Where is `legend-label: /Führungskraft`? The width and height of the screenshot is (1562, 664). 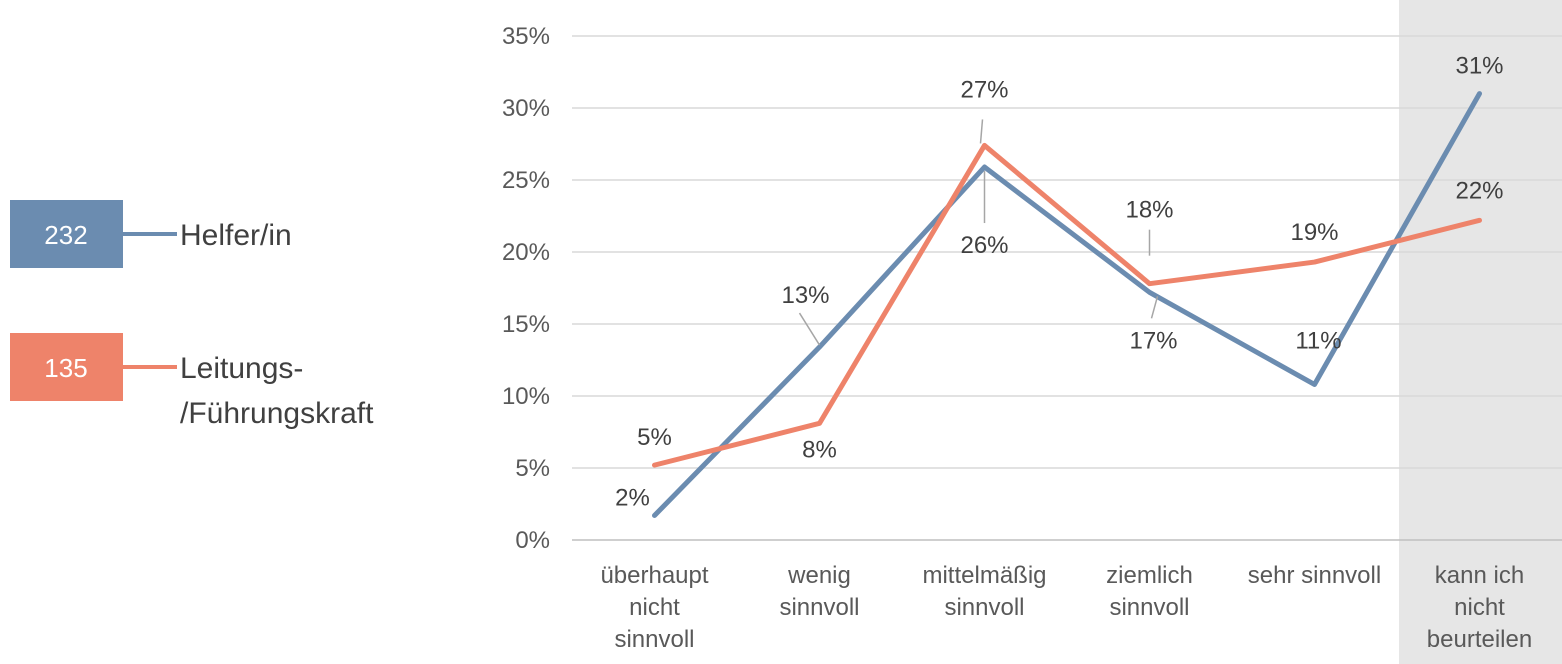
legend-label: /Führungskraft is located at coordinates (277, 413).